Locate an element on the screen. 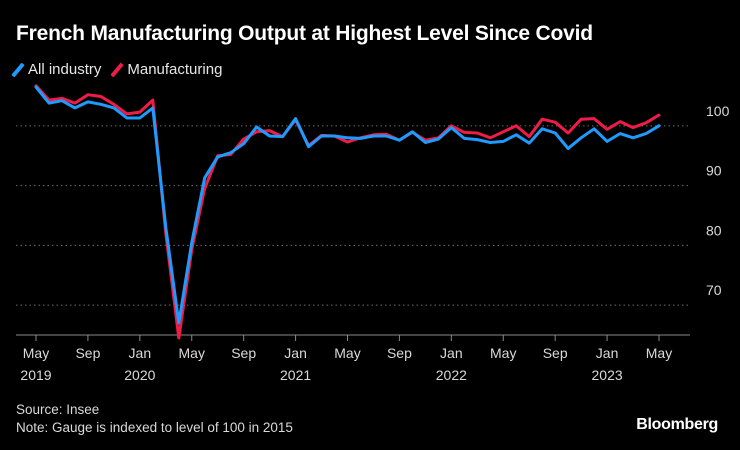 The image size is (740, 450). source-note: Source: Insee is located at coordinates (58, 409).